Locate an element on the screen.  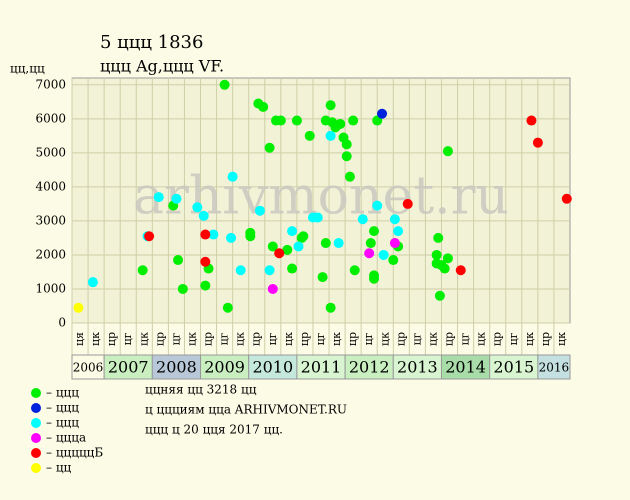
y-tick-label: 1000 is located at coordinates (50, 288).